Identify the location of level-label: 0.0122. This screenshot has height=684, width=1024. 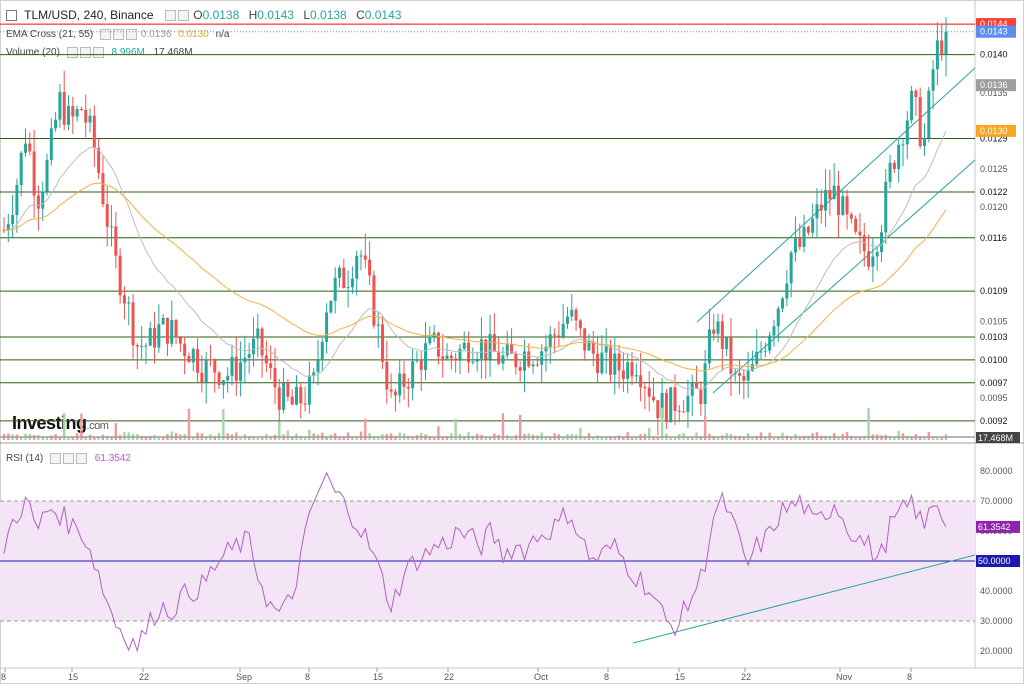
(994, 192).